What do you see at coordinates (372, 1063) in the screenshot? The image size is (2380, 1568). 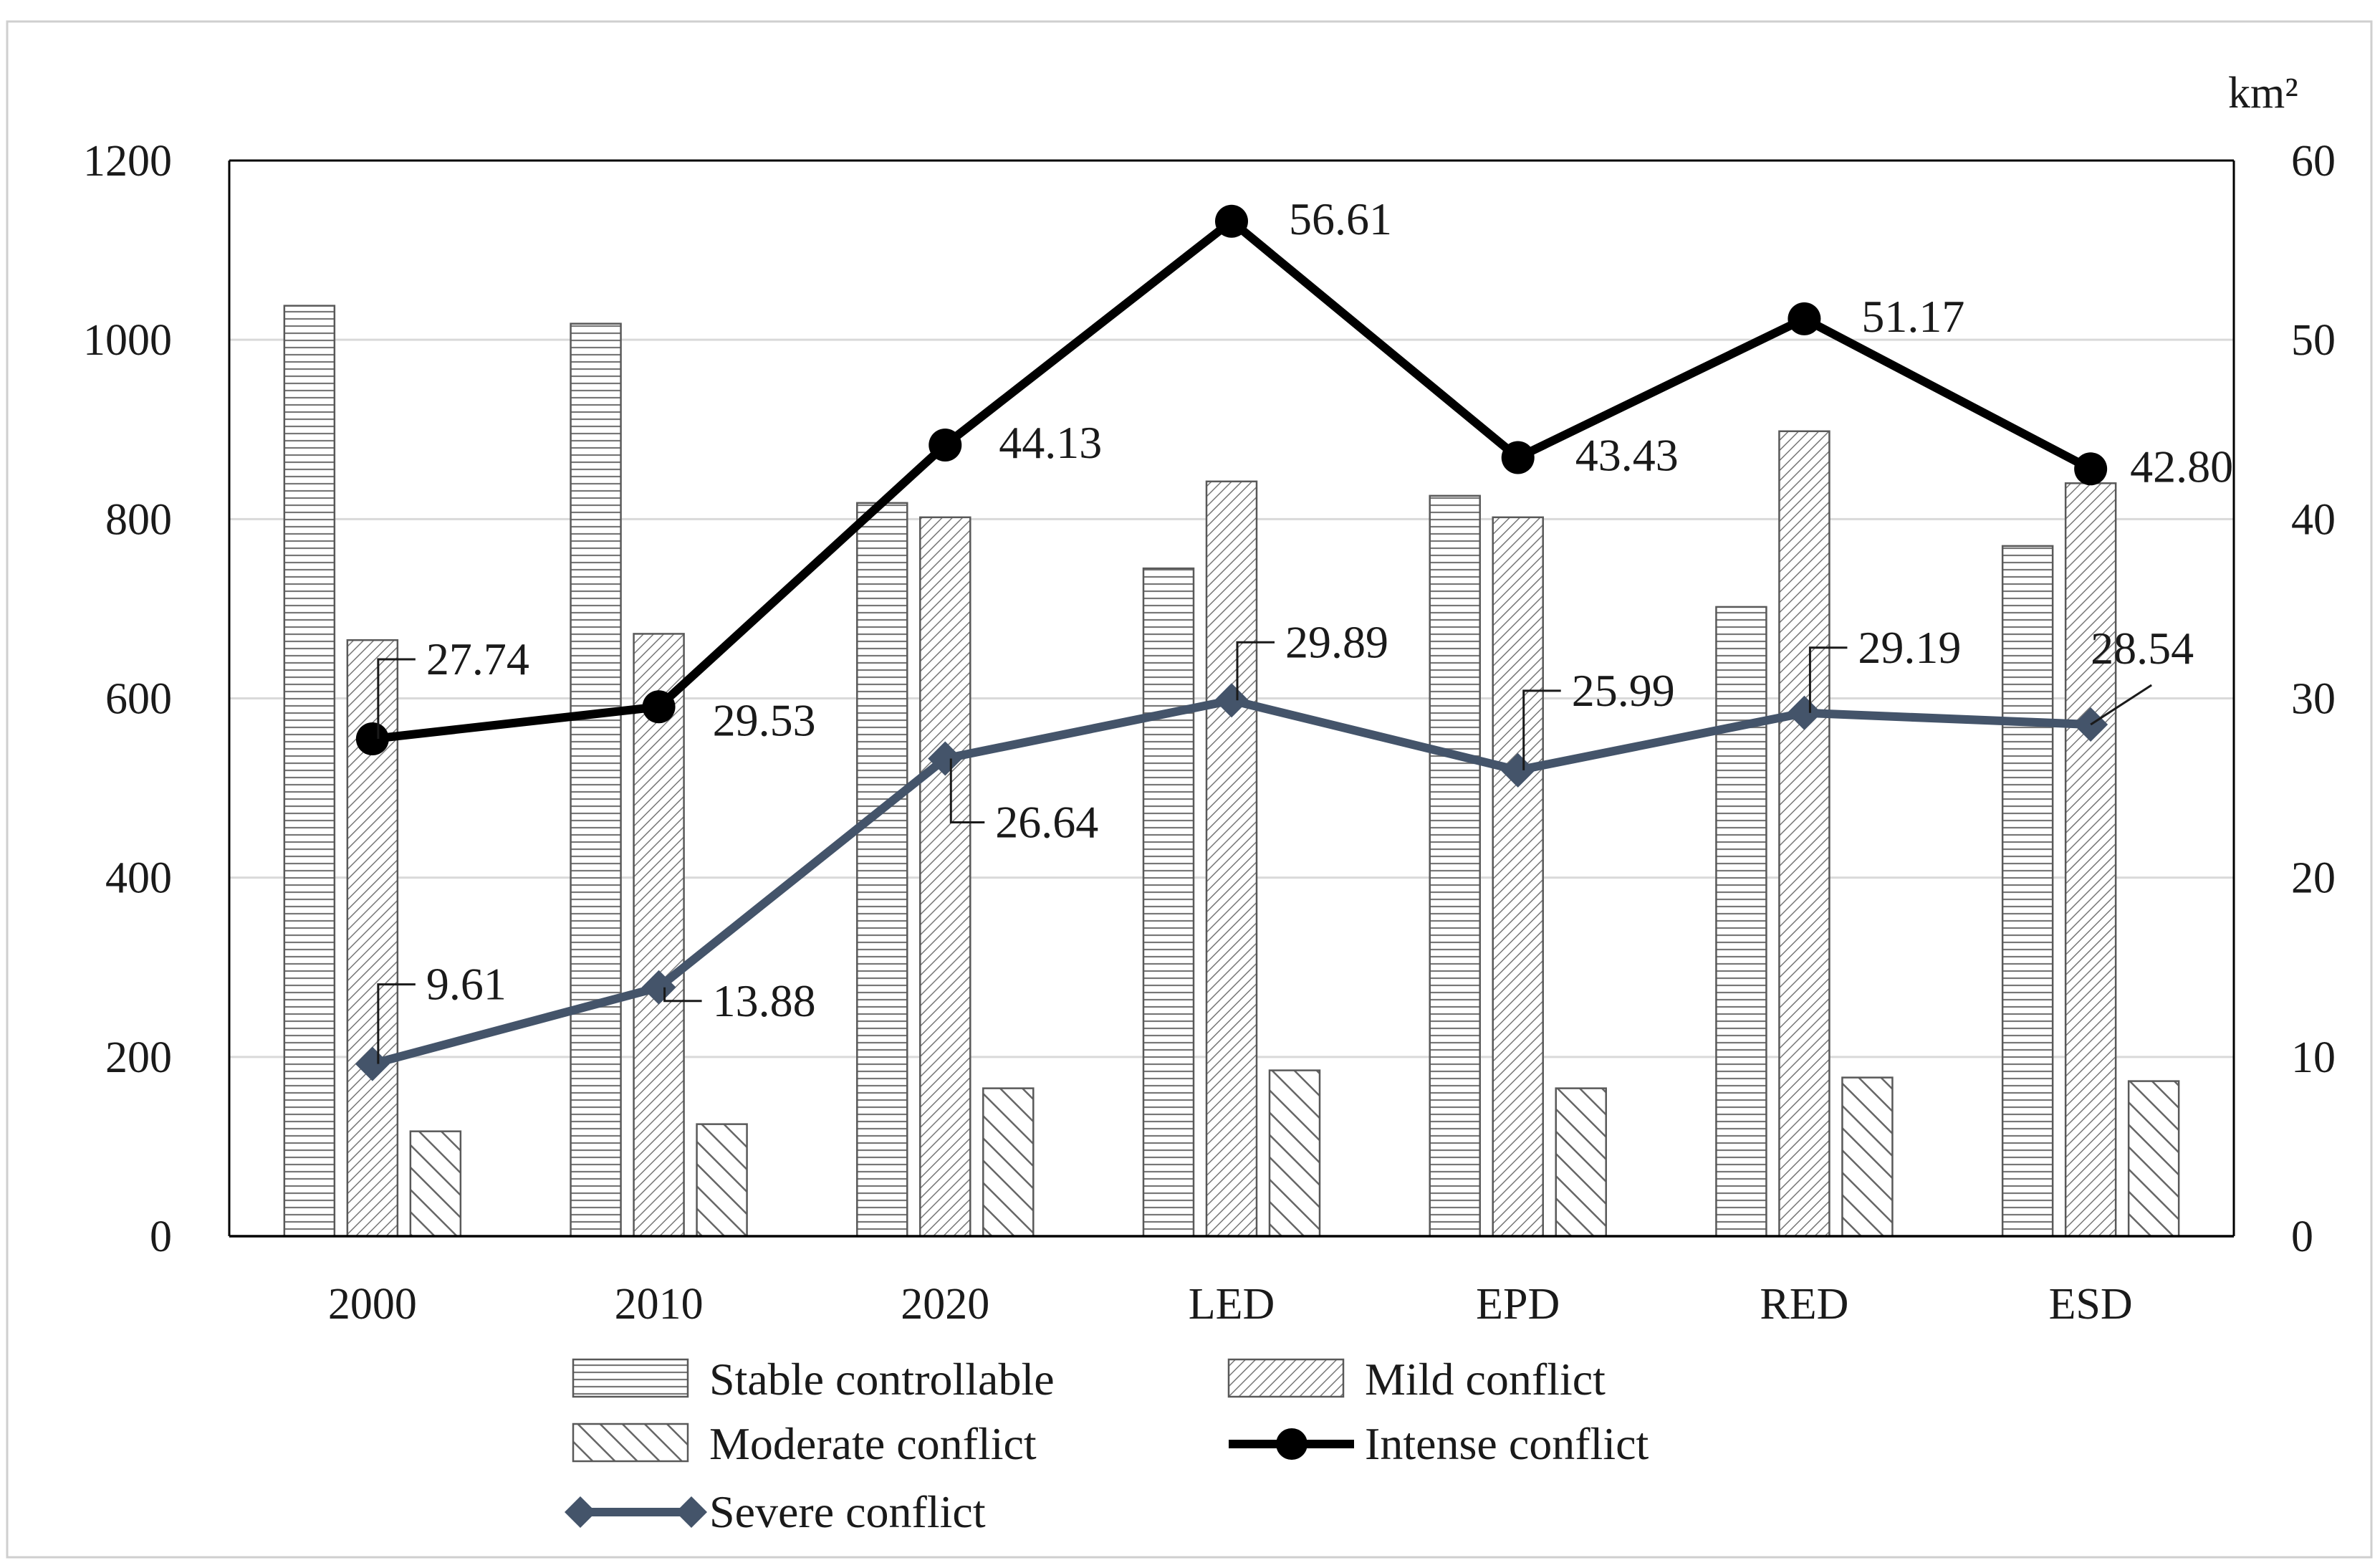 I see `marker-severe-conflict-2000` at bounding box center [372, 1063].